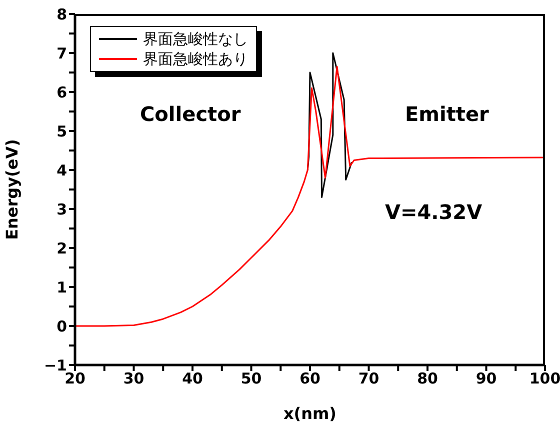 This screenshot has height=423, width=560. I want to click on line-series, so click(329, 125).